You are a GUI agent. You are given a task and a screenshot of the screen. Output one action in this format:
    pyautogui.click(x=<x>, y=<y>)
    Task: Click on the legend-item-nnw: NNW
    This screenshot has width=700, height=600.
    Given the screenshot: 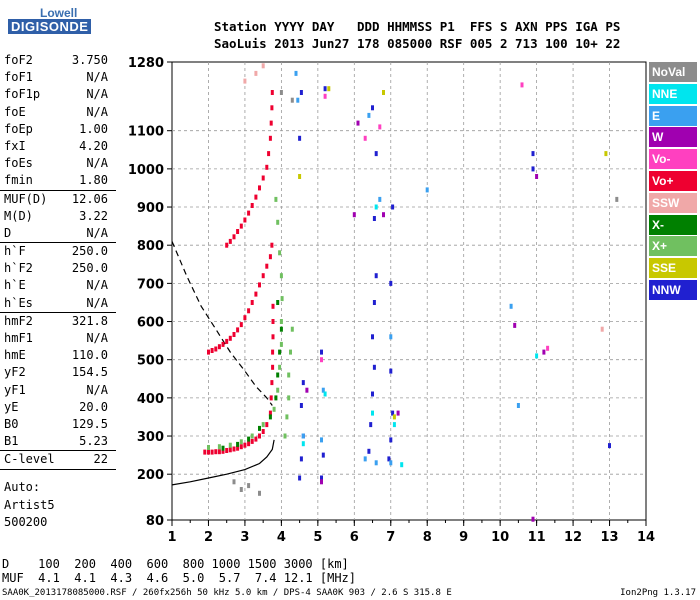 What is the action you would take?
    pyautogui.click(x=673, y=289)
    